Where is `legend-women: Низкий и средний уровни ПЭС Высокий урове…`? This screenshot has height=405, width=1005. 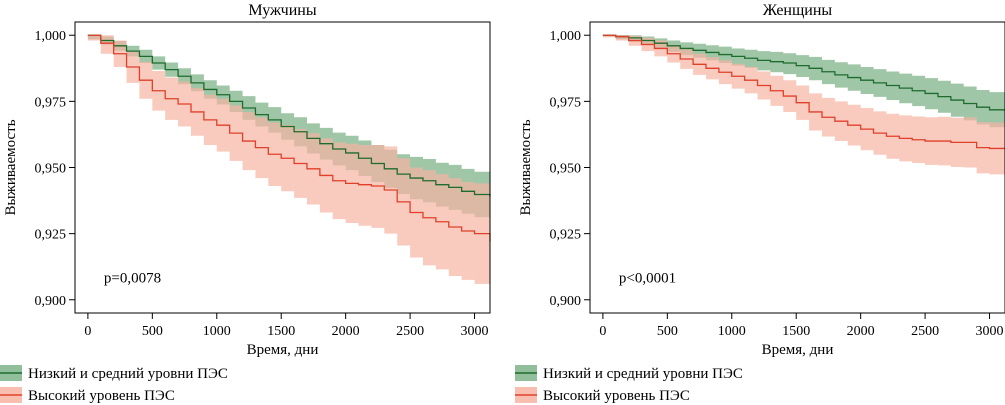
legend-women: Низкий и средний уровни ПЭС Высокий урове… is located at coordinates (629, 384).